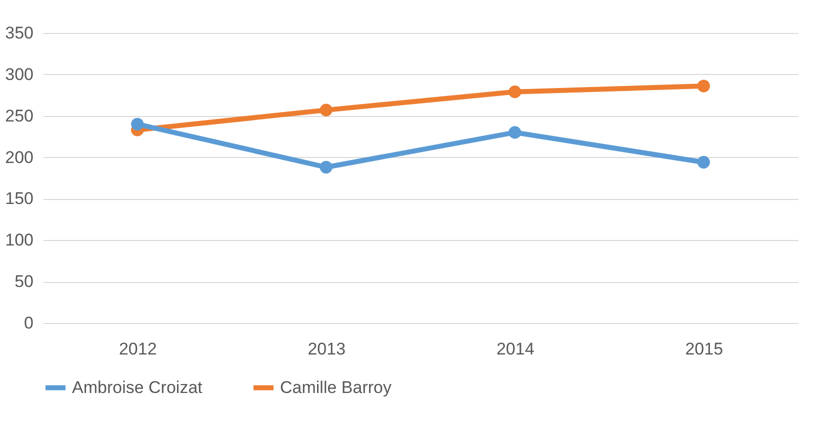 This screenshot has width=813, height=426. What do you see at coordinates (19, 240) in the screenshot?
I see `y-tick-label: 100` at bounding box center [19, 240].